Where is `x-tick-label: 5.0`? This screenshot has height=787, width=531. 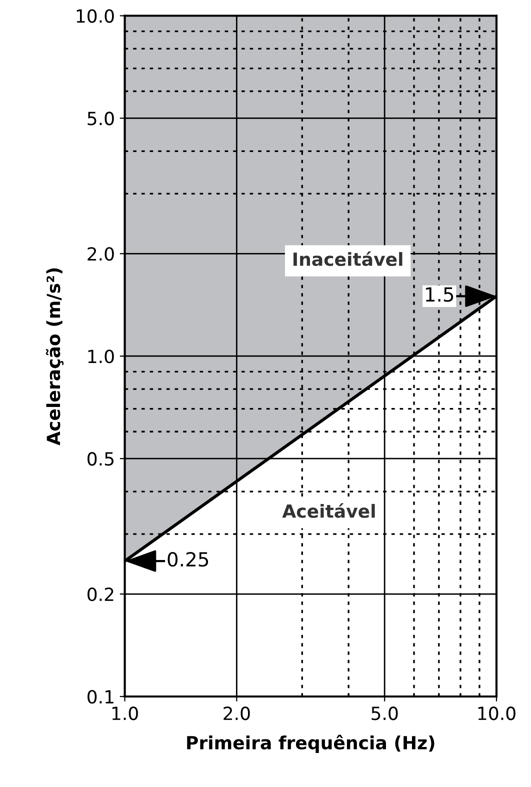 x-tick-label: 5.0 is located at coordinates (385, 713).